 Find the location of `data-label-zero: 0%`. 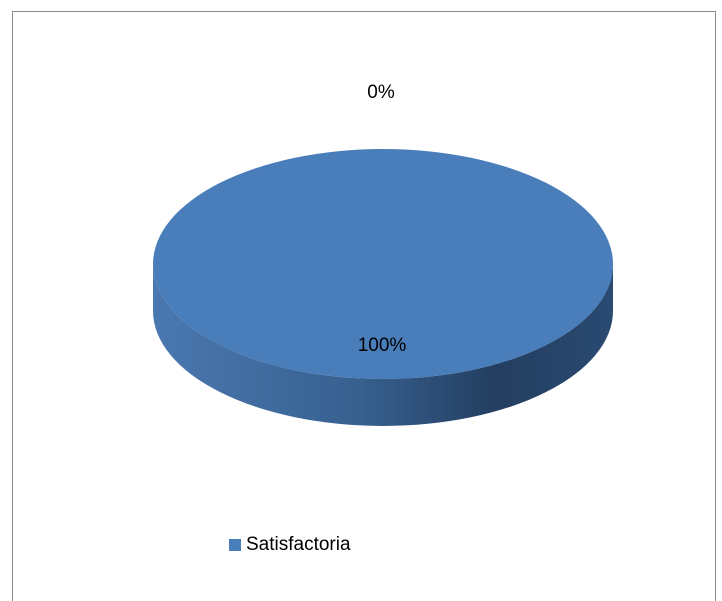

data-label-zero: 0% is located at coordinates (381, 92).